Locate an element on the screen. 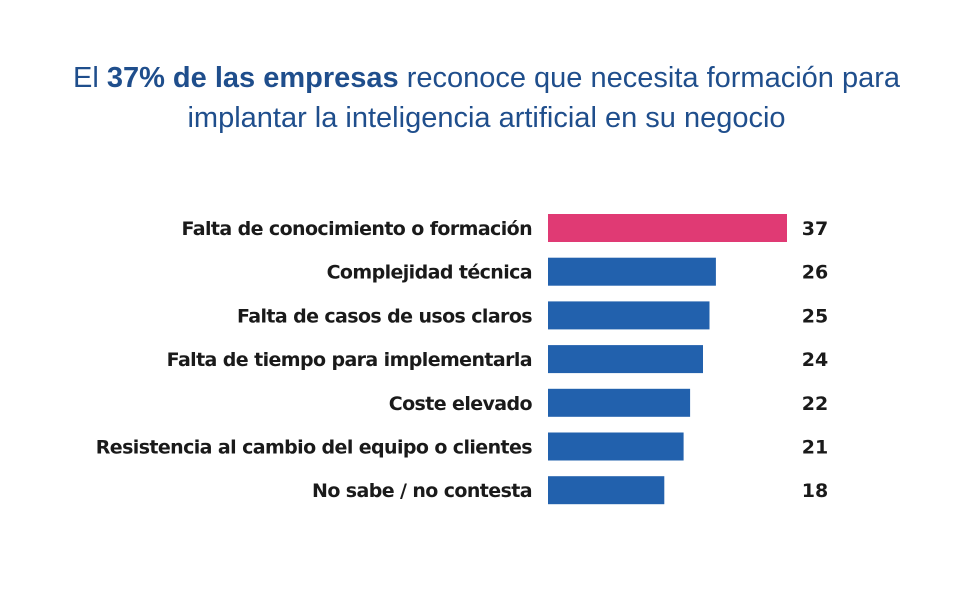 The height and width of the screenshot is (600, 973). category-label-7: No sabe / no contesta is located at coordinates (422, 491).